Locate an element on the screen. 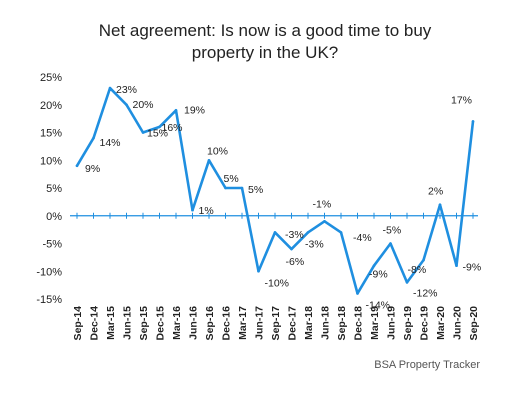  x-tick-label: Jun-16 is located at coordinates (194, 323).